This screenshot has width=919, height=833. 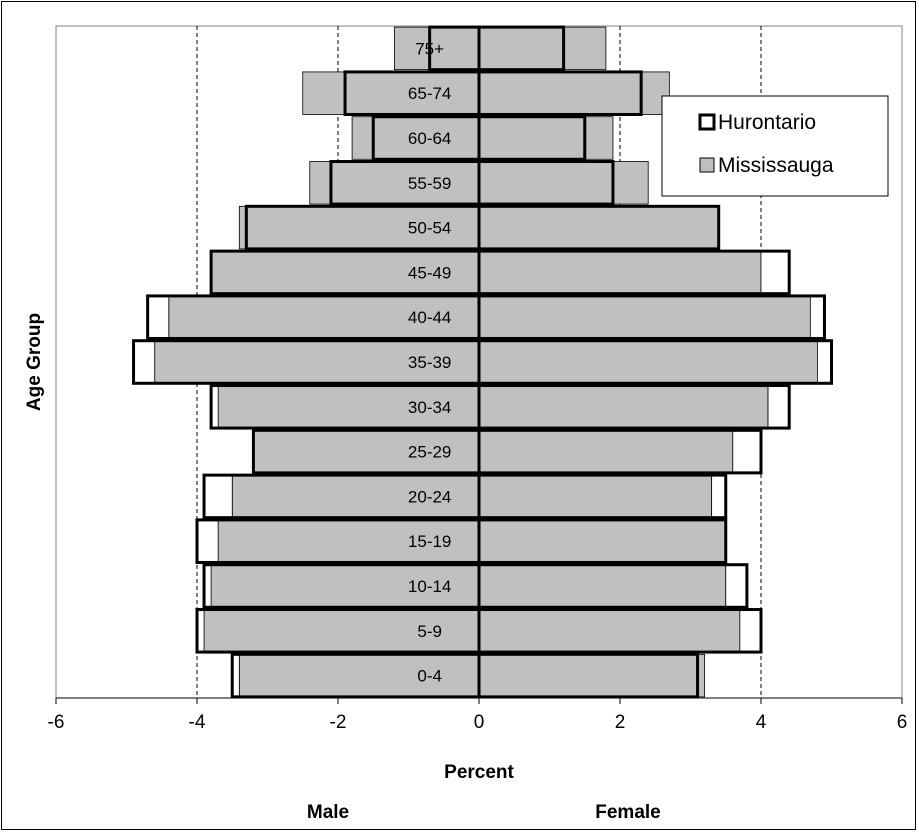 What do you see at coordinates (429, 183) in the screenshot?
I see `category-label: 55-59` at bounding box center [429, 183].